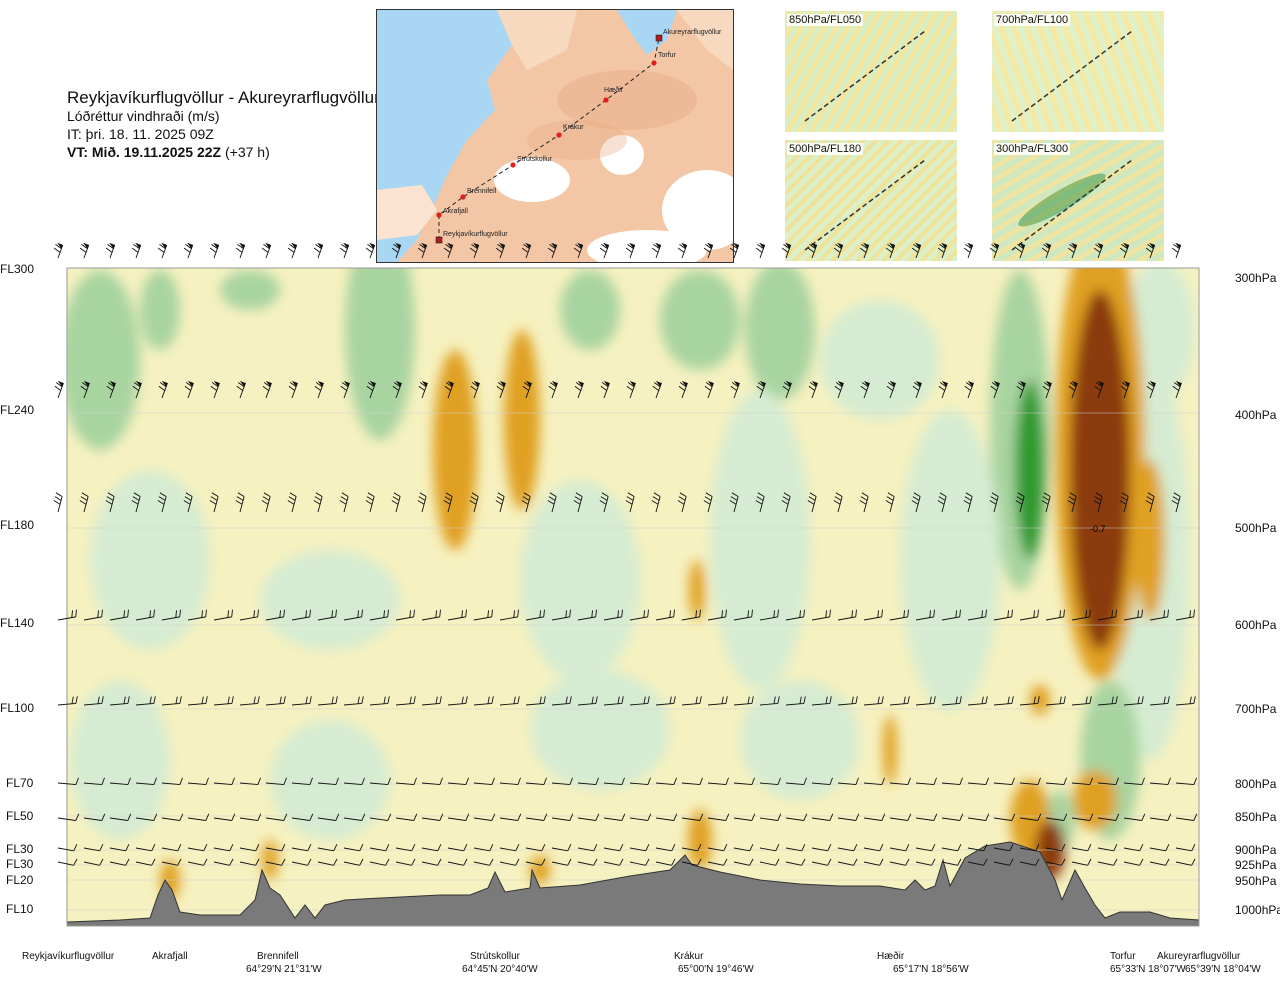 This screenshot has width=1280, height=981. Describe the element at coordinates (143, 116) in the screenshot. I see `variable-label: Lóðréttur vindhraði (m/s)` at that location.